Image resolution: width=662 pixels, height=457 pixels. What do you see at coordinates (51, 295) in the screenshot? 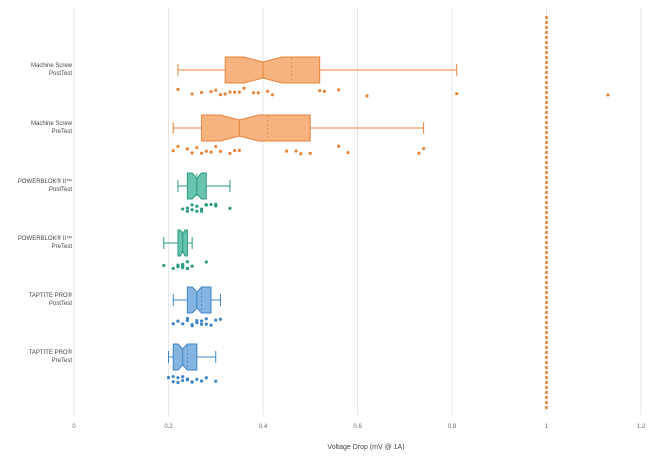
I see `category-label-line1-4: TAPTITE PRO®` at bounding box center [51, 295].